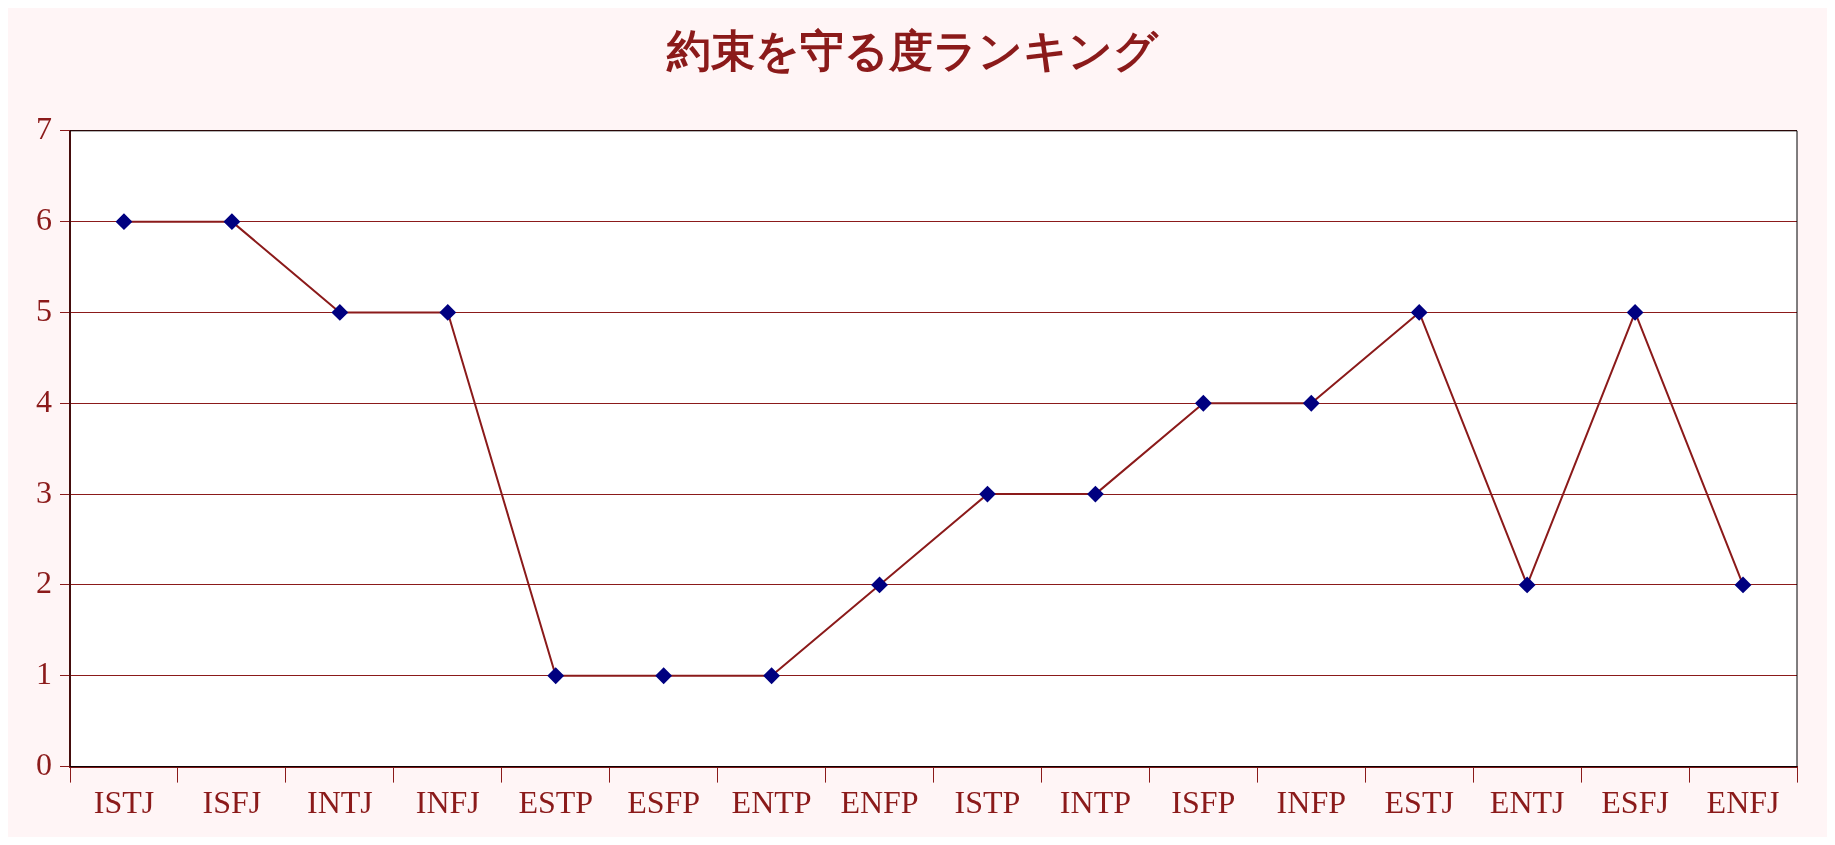 The width and height of the screenshot is (1835, 845). What do you see at coordinates (44, 764) in the screenshot?
I see `y-tick-label: 0` at bounding box center [44, 764].